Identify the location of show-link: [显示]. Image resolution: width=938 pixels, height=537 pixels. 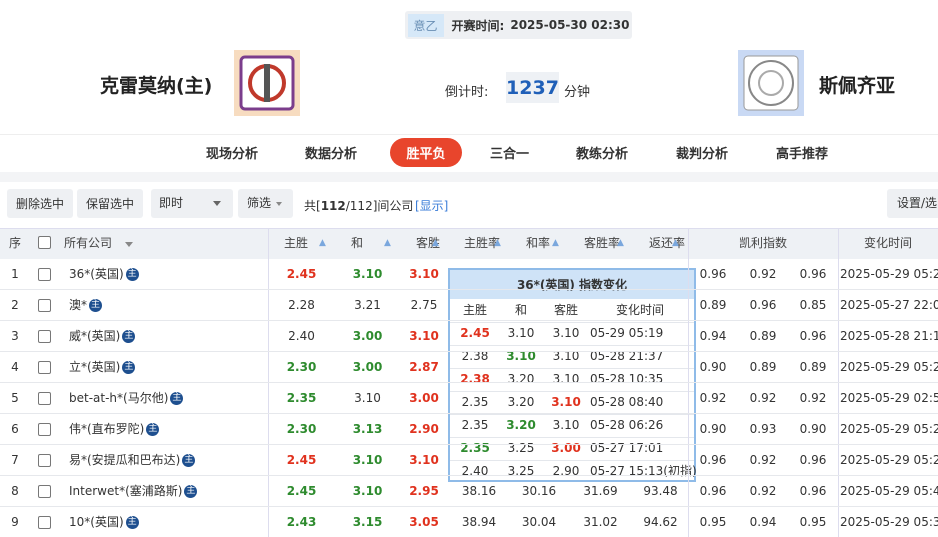
(432, 206).